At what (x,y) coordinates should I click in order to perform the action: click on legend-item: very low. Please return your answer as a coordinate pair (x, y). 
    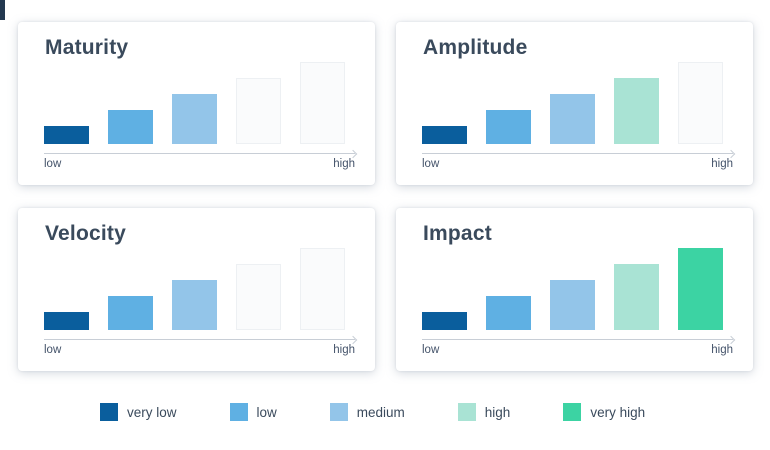
    Looking at the image, I should click on (138, 412).